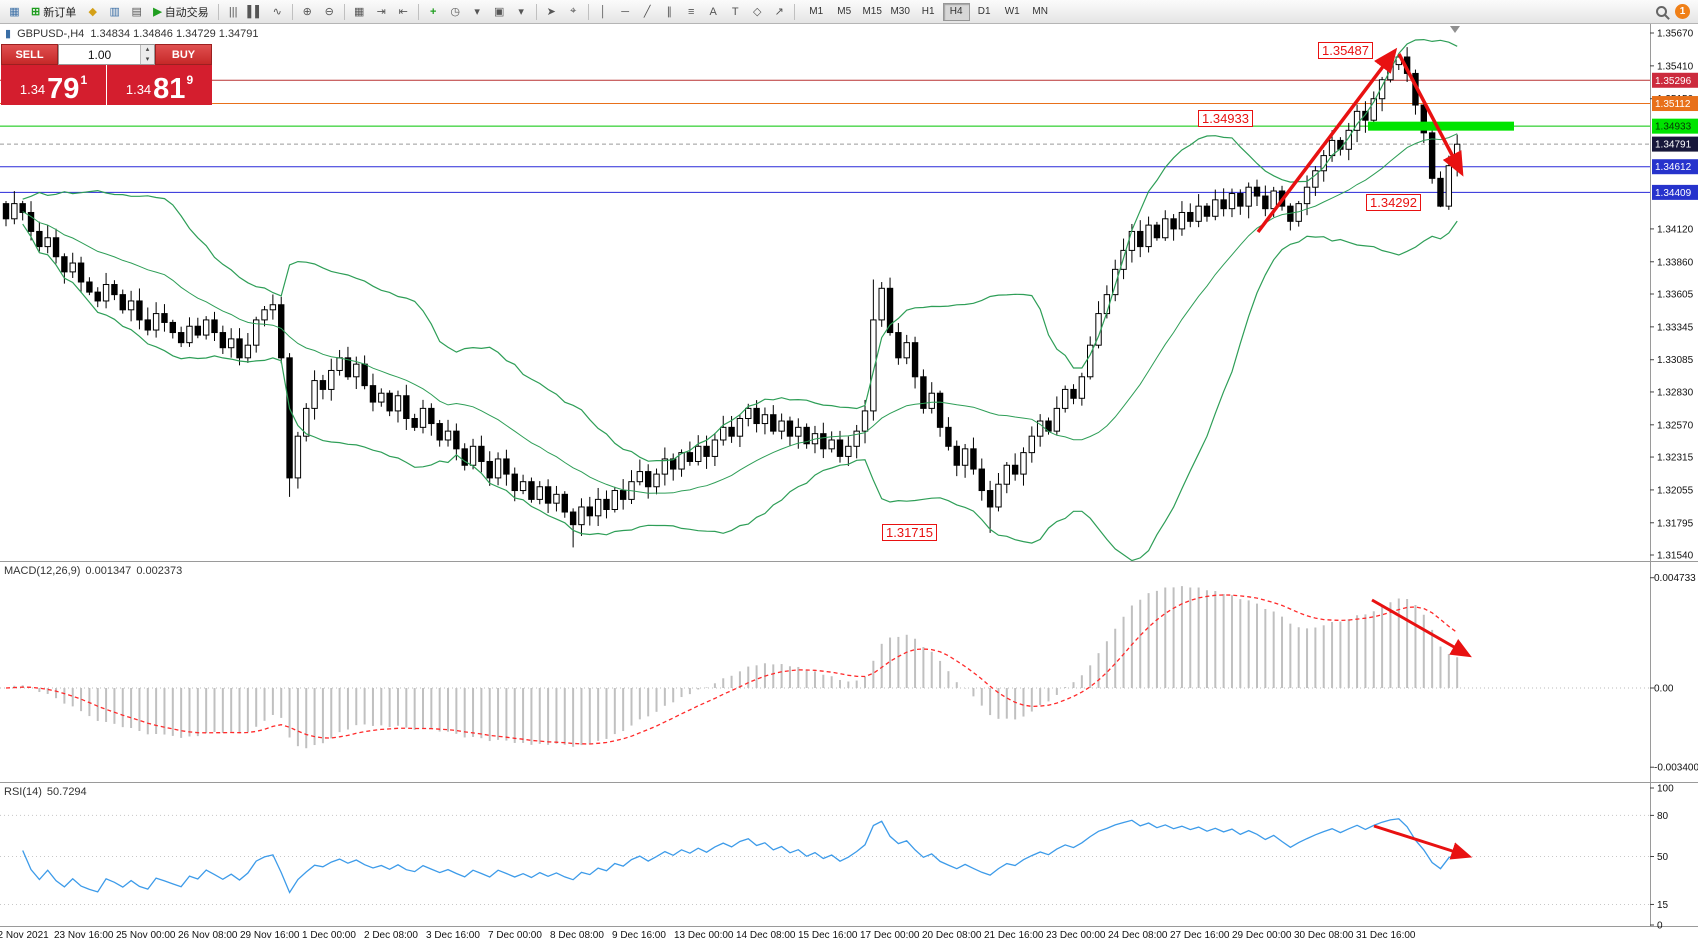 The height and width of the screenshot is (942, 1698). I want to click on price-annotation-resist: 1.34933, so click(1225, 118).